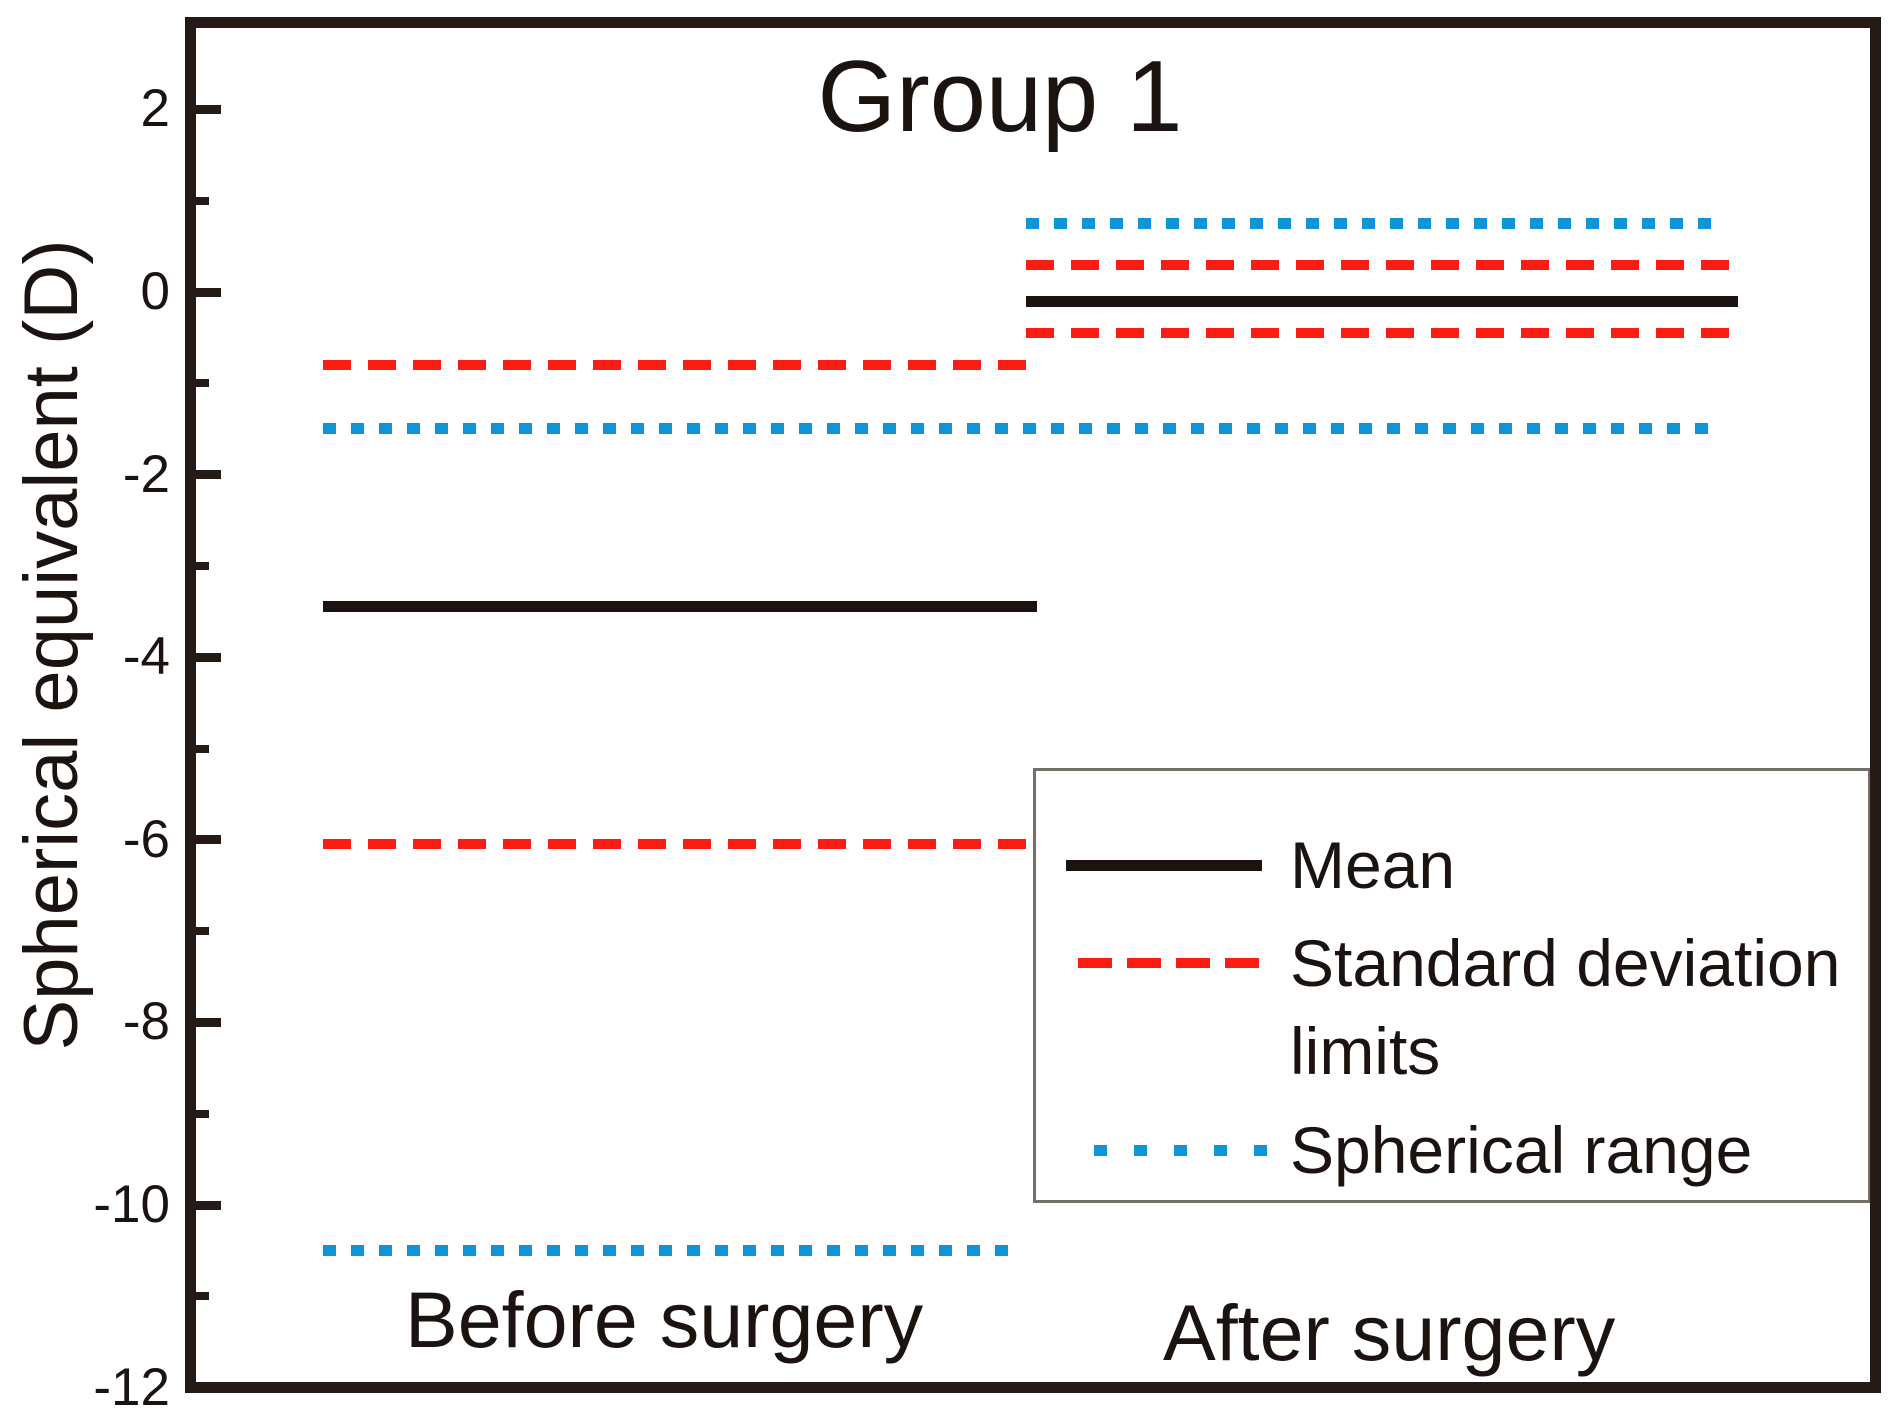 The width and height of the screenshot is (1893, 1414). What do you see at coordinates (202, 1296) in the screenshot?
I see `y-minor-tick--11` at bounding box center [202, 1296].